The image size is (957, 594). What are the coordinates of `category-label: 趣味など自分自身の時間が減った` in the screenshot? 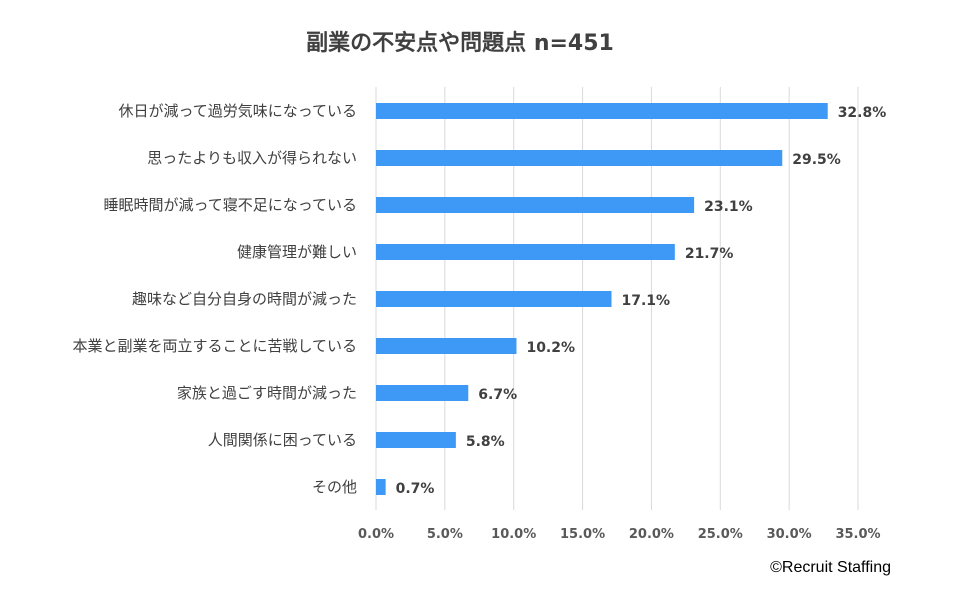 It's located at (244, 299).